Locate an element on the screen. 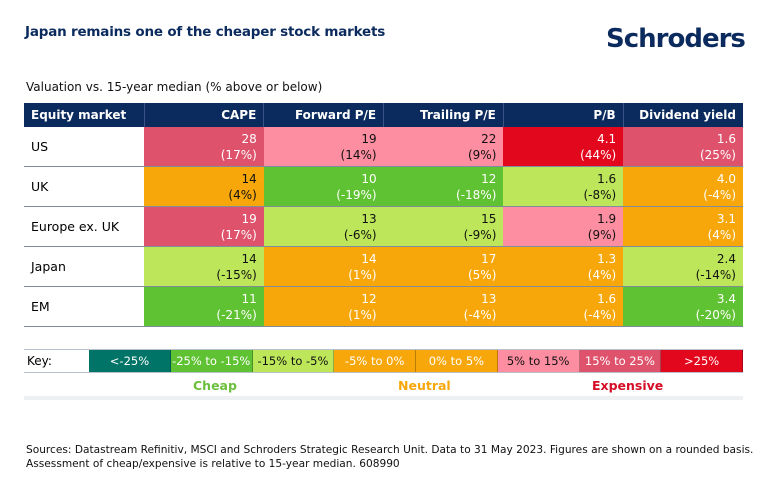  cell-value: 3.4 is located at coordinates (726, 298).